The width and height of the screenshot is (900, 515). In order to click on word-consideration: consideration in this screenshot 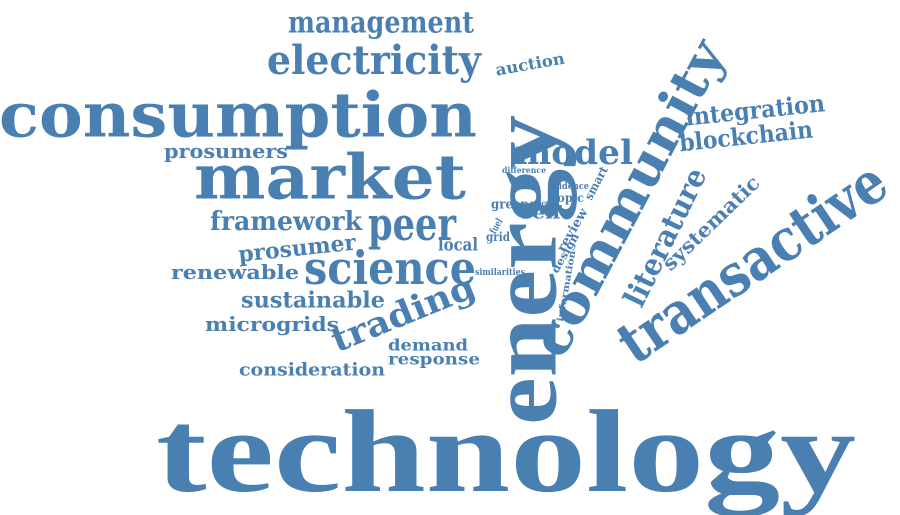, I will do `click(312, 369)`.